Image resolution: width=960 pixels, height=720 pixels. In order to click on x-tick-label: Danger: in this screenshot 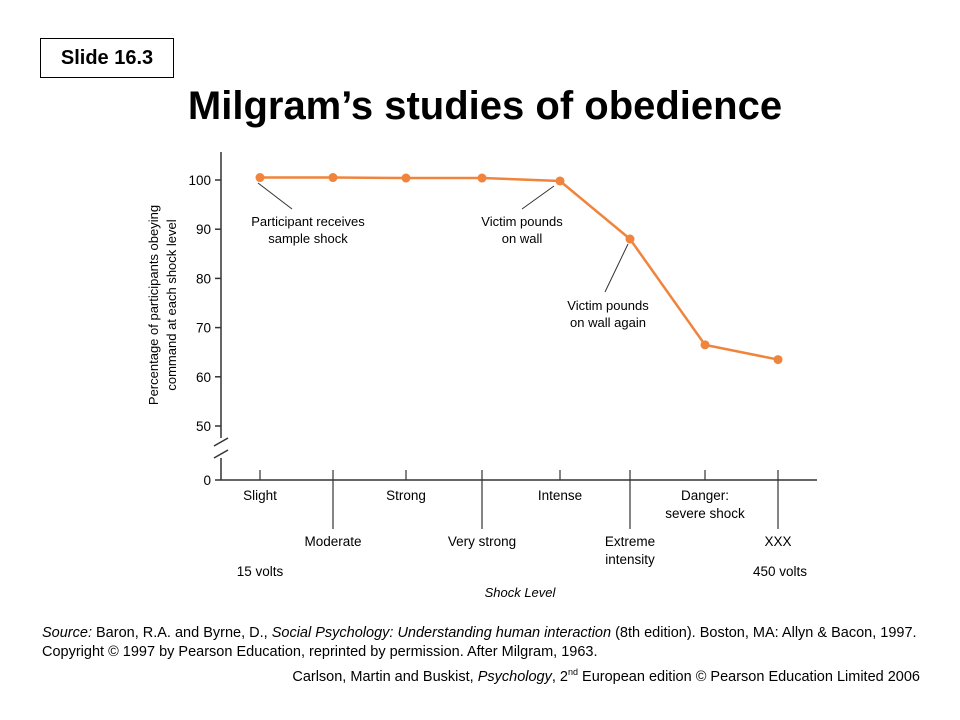, I will do `click(705, 495)`.